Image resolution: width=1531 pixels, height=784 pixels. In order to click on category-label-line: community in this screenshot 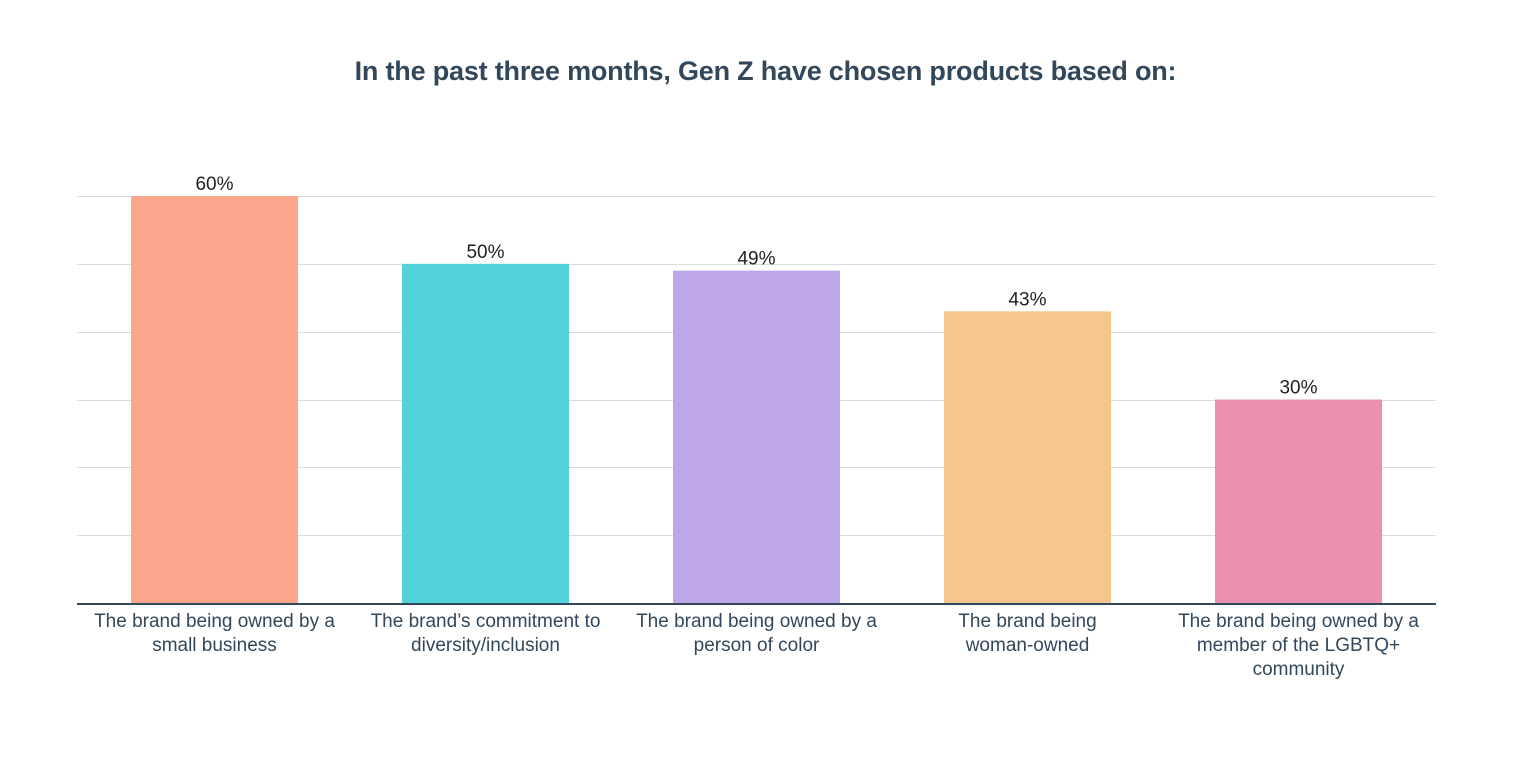, I will do `click(1299, 669)`.